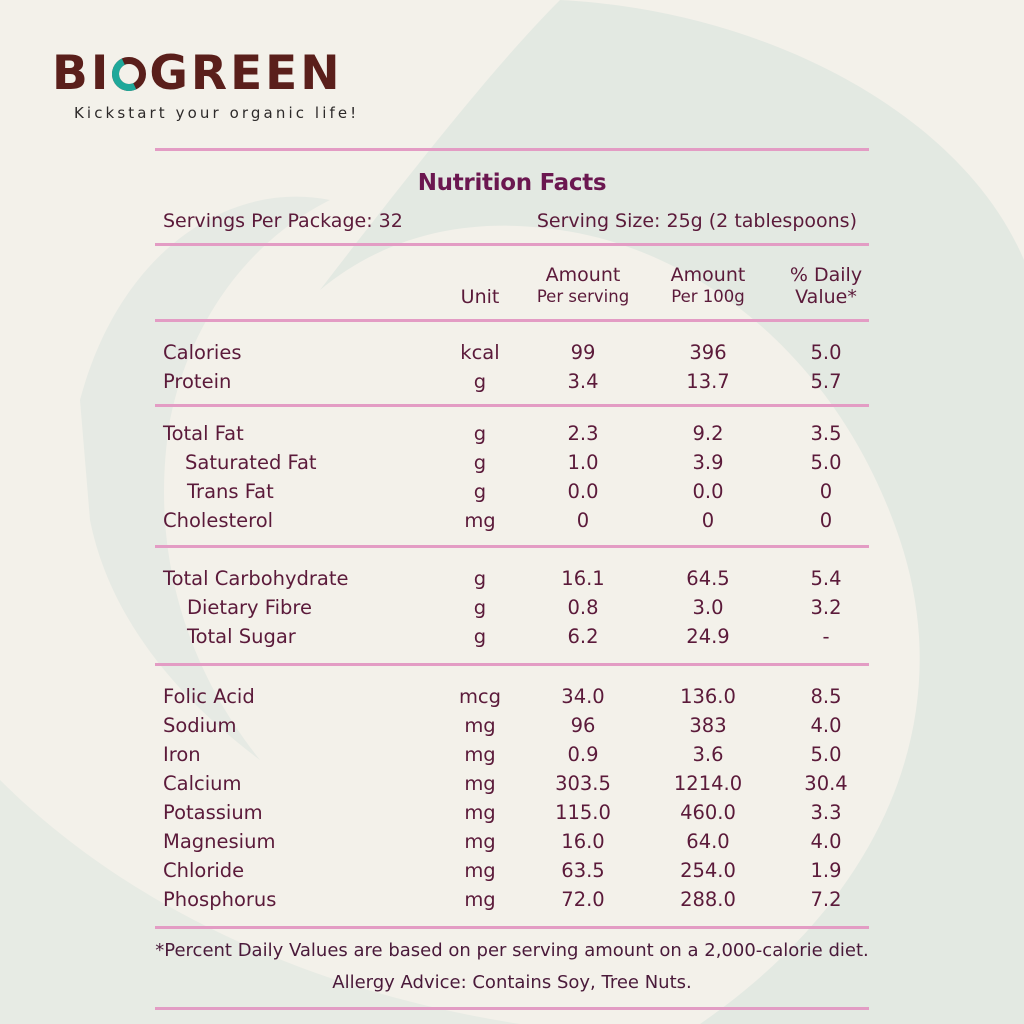 Image resolution: width=1024 pixels, height=1024 pixels. I want to click on amount-per-100g: 64.0, so click(708, 841).